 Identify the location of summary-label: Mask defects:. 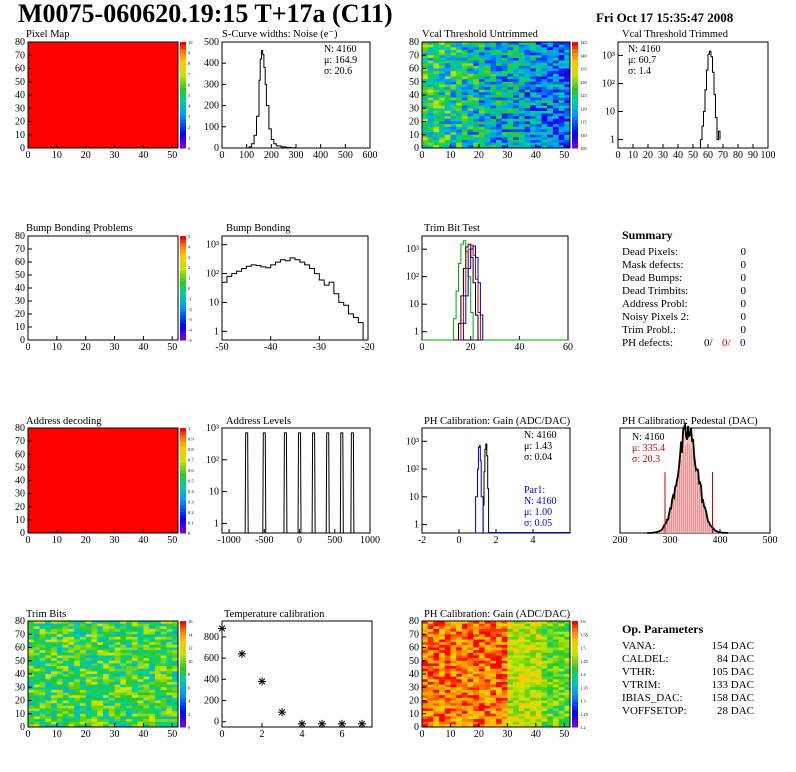
(653, 265).